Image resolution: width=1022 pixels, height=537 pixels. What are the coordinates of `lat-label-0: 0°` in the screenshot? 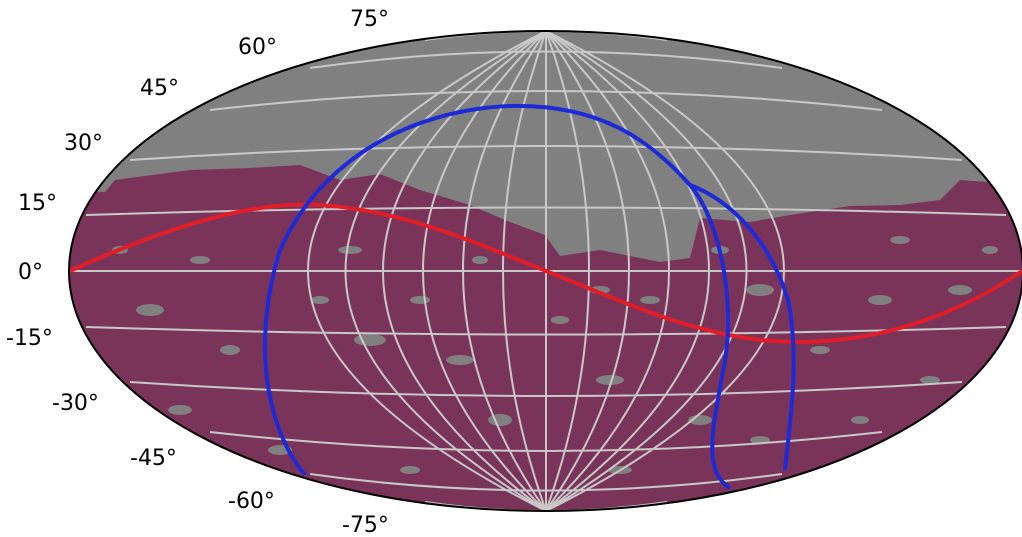 It's located at (30, 272).